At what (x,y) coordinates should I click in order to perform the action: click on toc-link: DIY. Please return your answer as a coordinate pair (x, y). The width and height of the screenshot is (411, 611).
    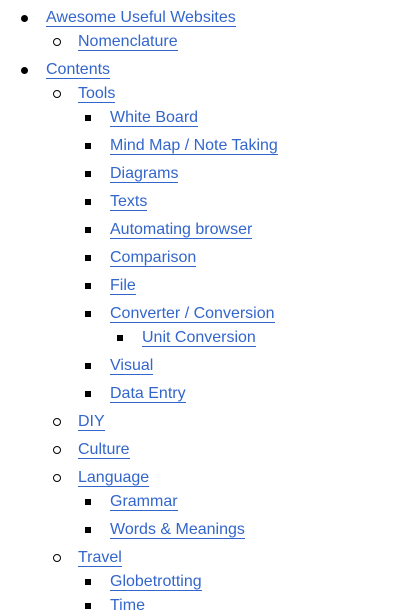
    Looking at the image, I should click on (91, 422).